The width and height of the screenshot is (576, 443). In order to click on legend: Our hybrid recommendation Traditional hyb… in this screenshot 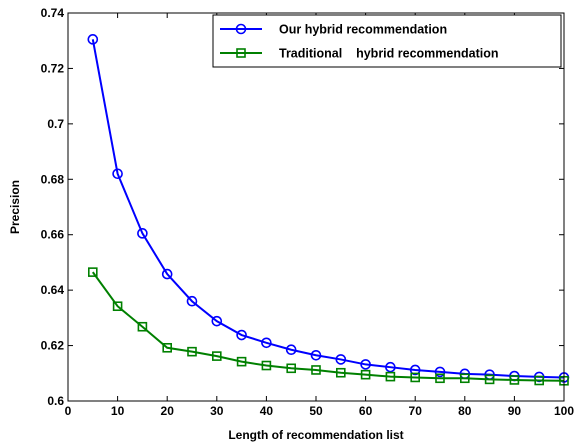, I will do `click(387, 41)`.